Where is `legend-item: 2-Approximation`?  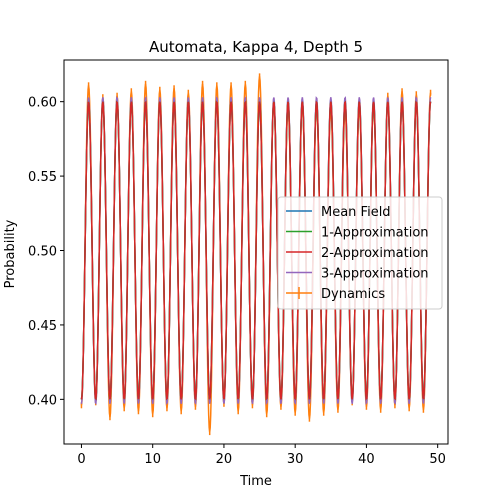 legend-item: 2-Approximation is located at coordinates (357, 253).